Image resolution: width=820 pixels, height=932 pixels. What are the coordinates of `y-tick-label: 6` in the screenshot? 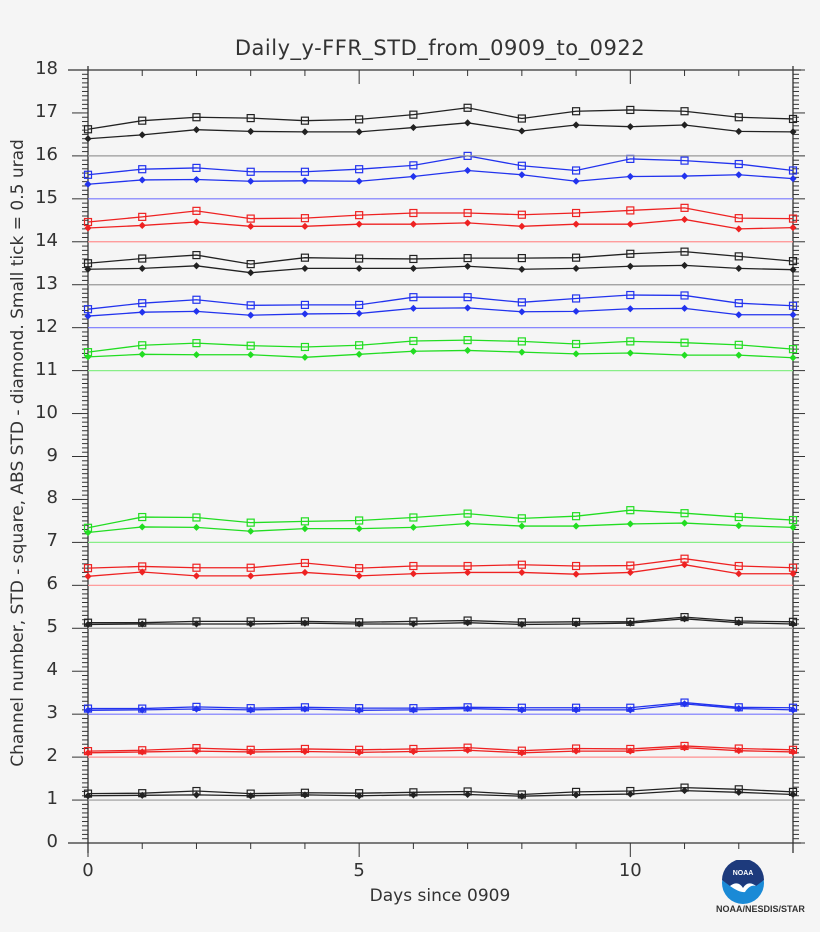 It's located at (52, 584).